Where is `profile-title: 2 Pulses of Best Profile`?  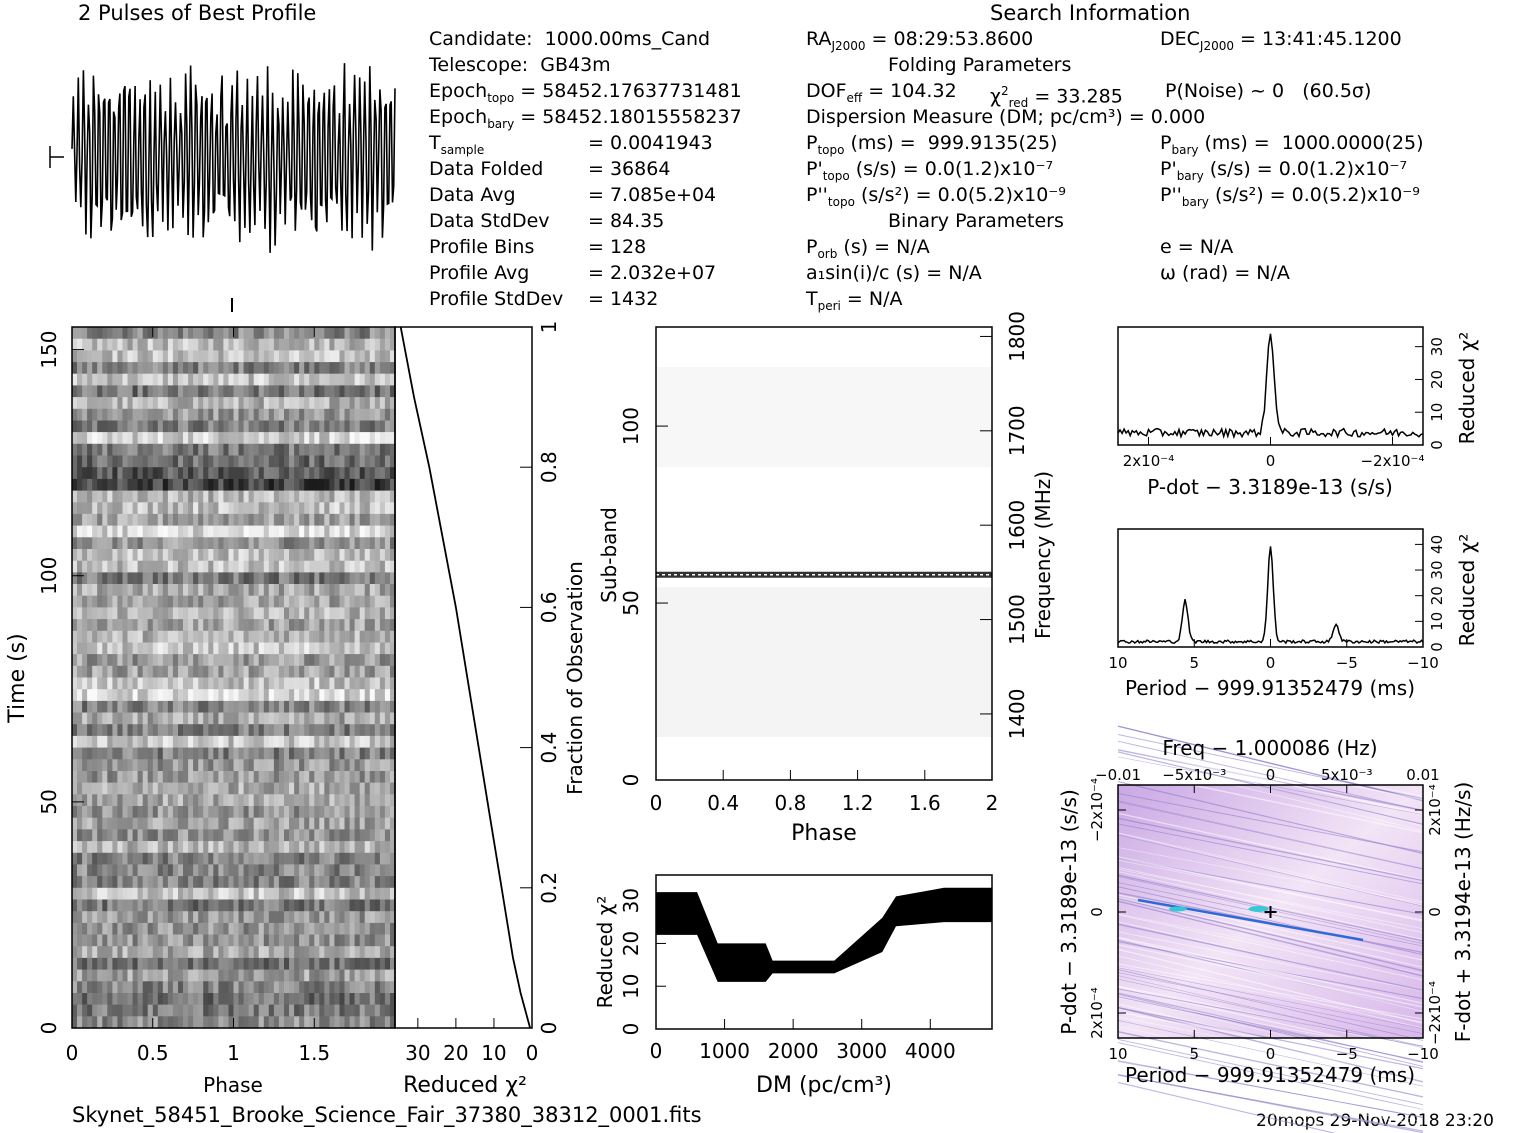
profile-title: 2 Pulses of Best Profile is located at coordinates (197, 13).